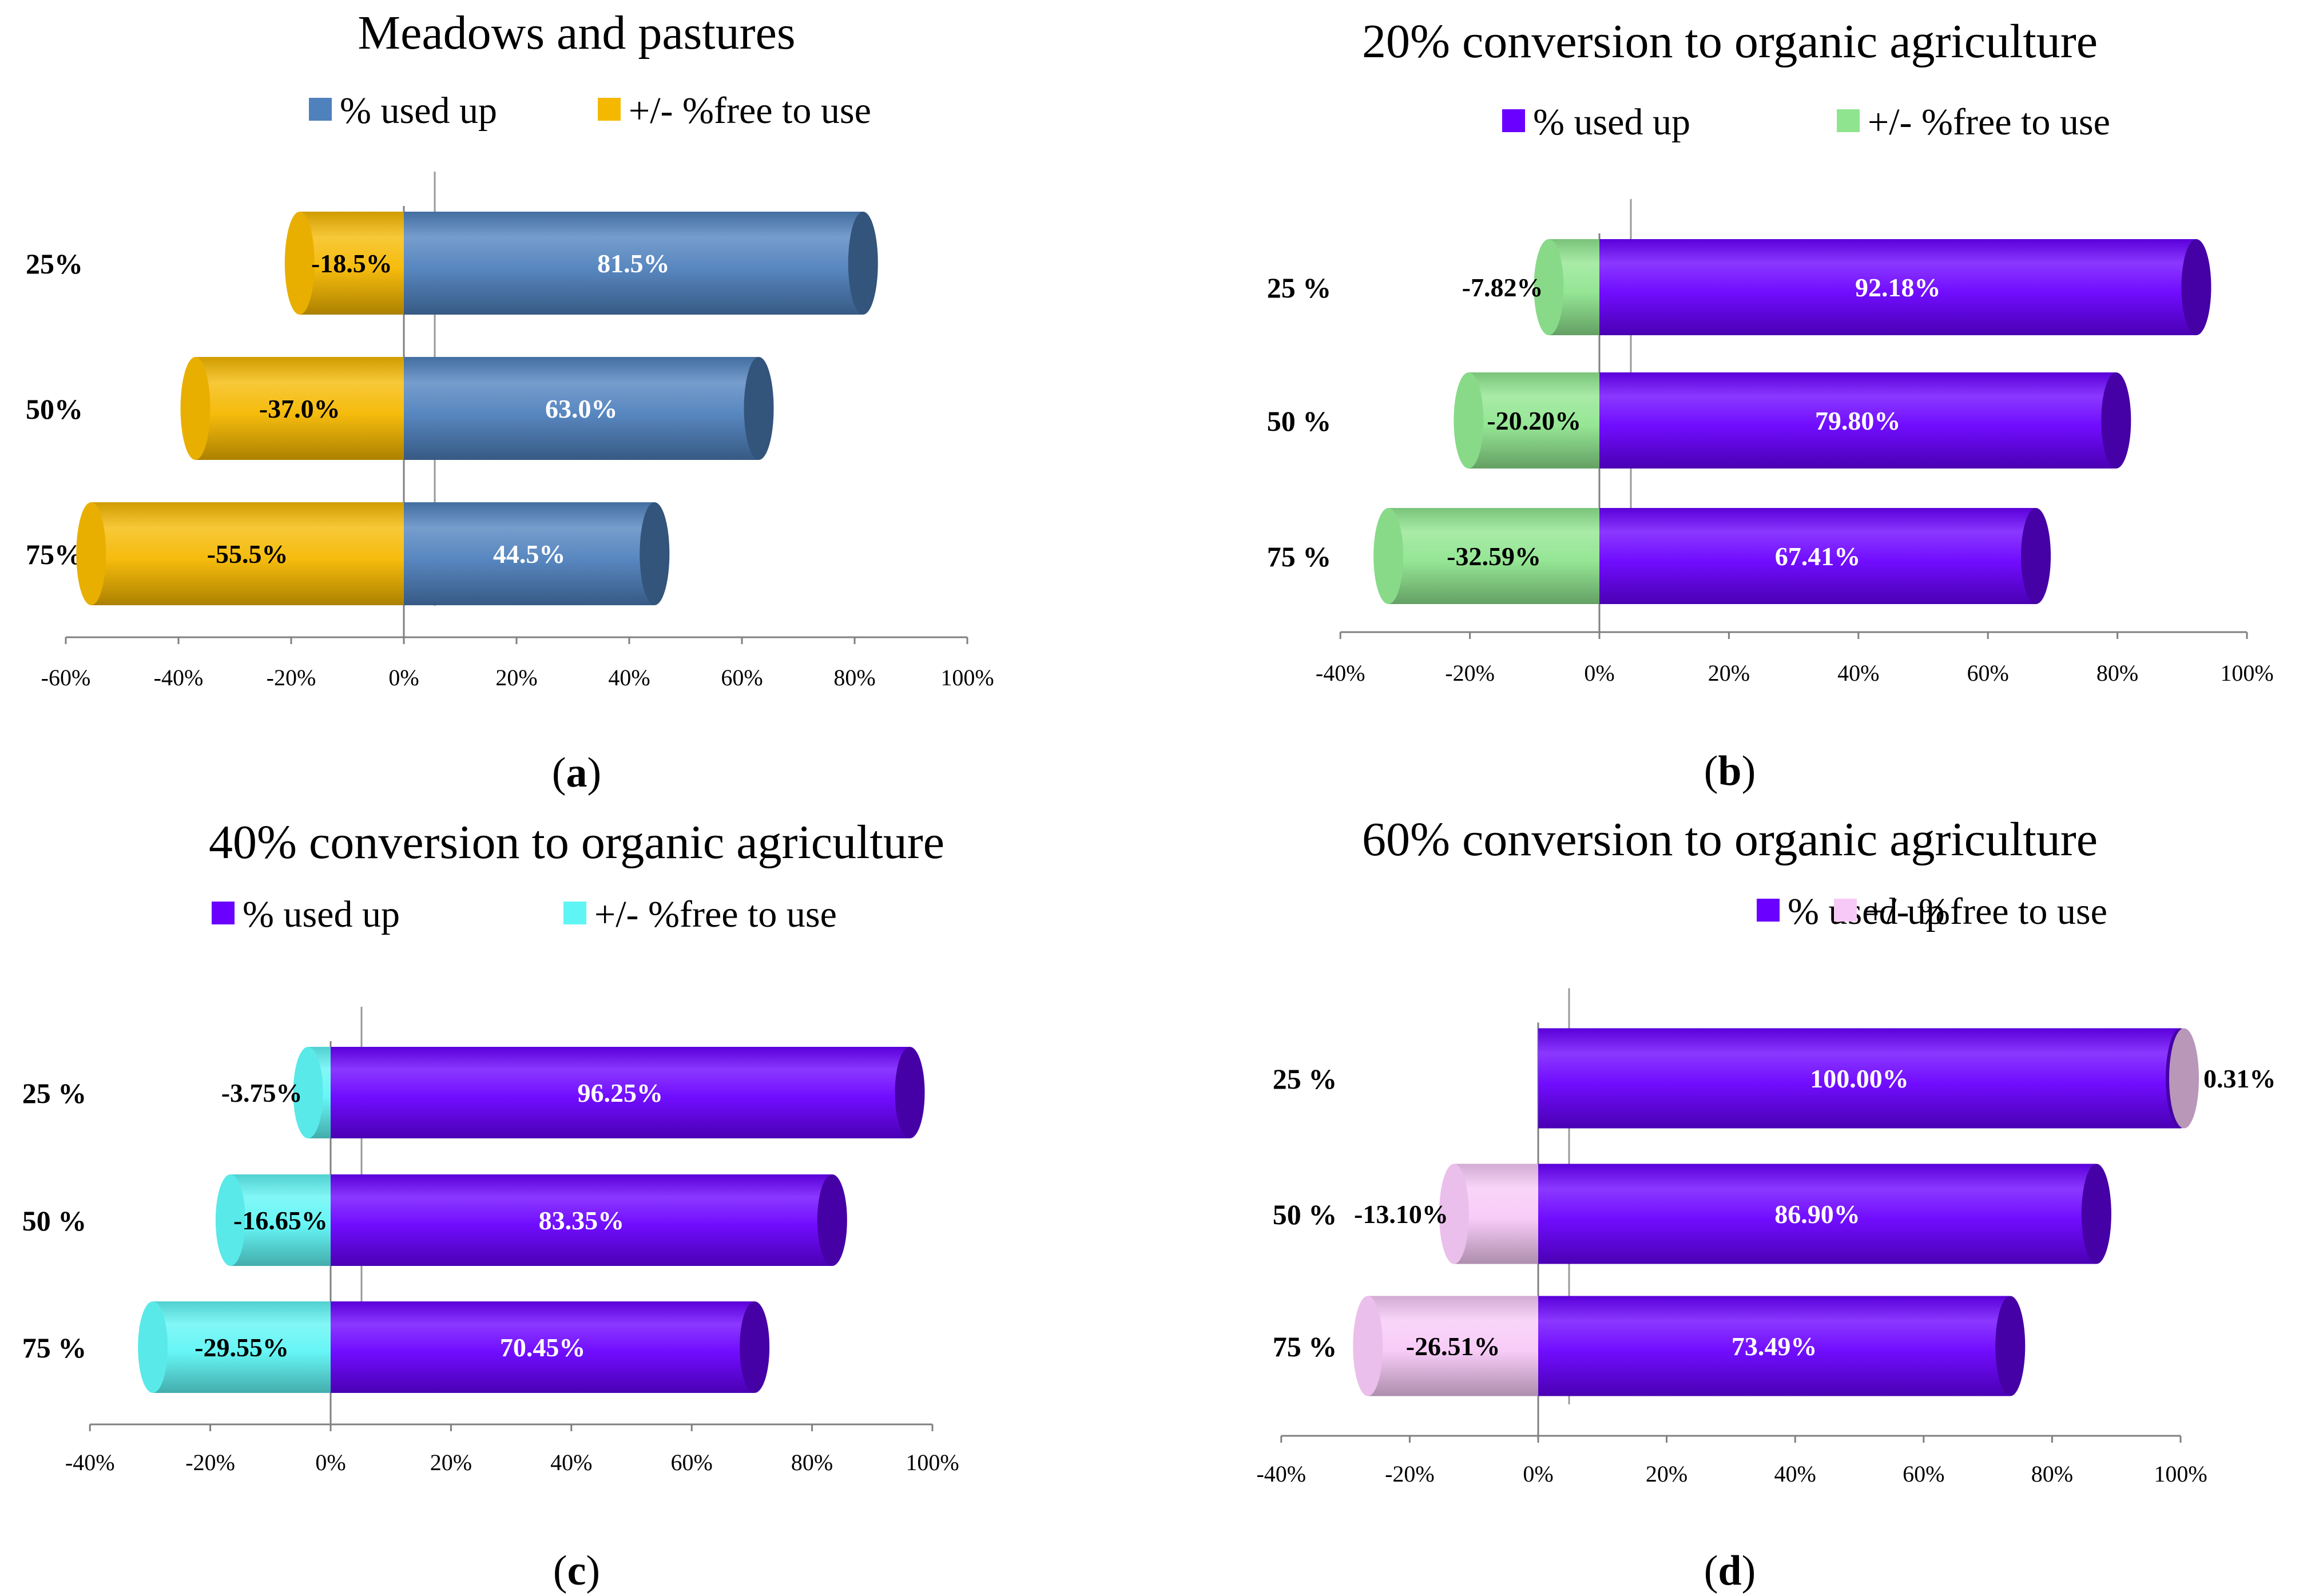 This screenshot has width=2307, height=1596. I want to click on data-label: 86.90%, so click(1817, 1214).